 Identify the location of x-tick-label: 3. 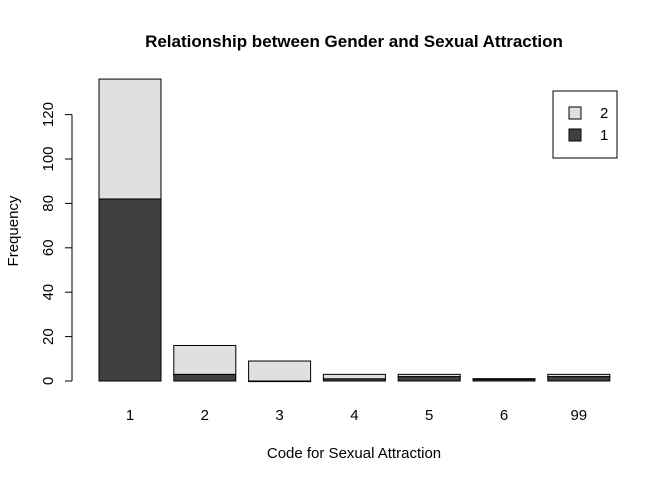
(279, 415).